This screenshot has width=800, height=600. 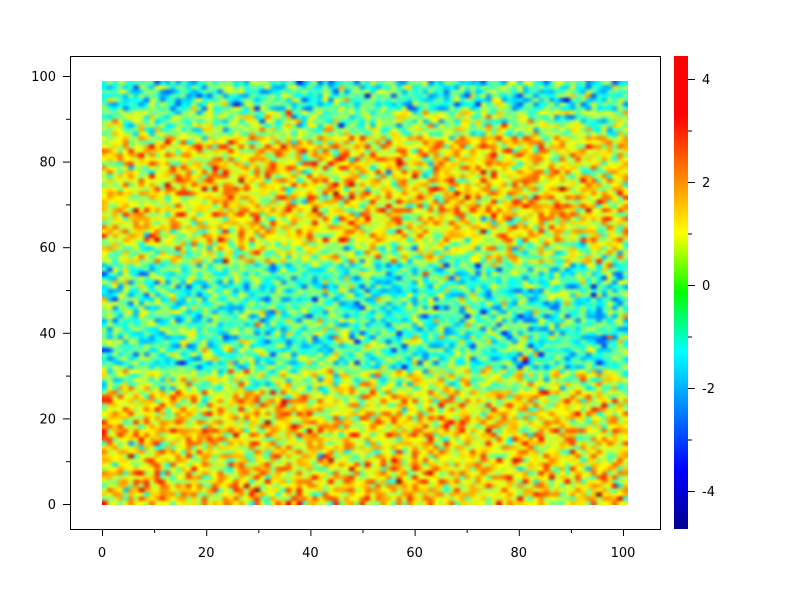 I want to click on x-tick-label: 60, so click(x=414, y=553).